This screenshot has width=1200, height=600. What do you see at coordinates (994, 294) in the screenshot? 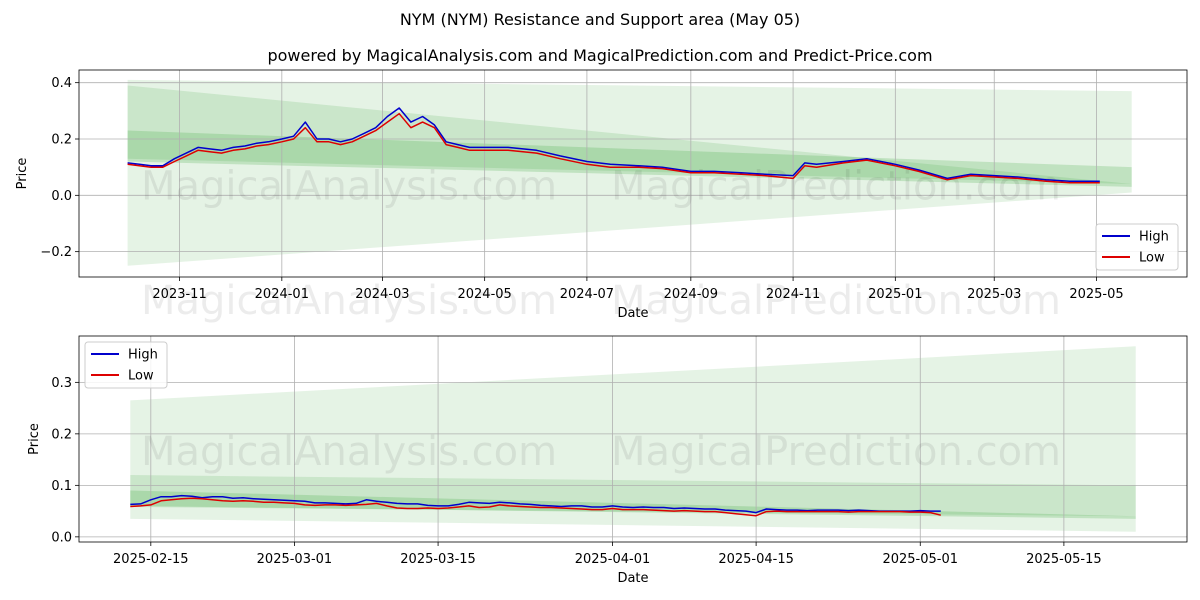
I see `x-tick-label: 2025-03` at bounding box center [994, 294].